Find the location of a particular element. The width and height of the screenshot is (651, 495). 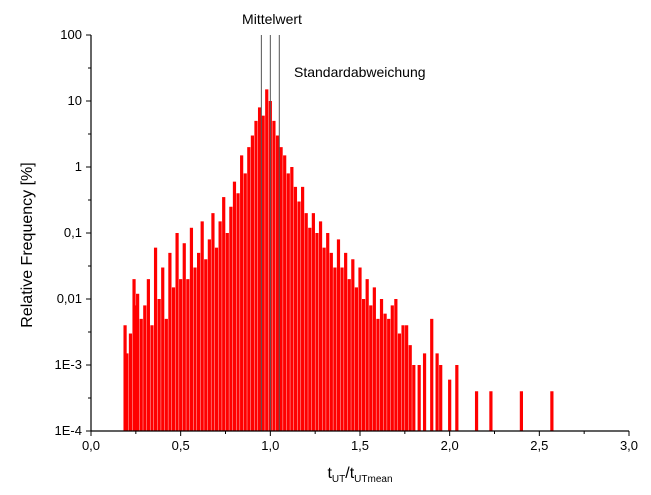

y-tick-label: 1 is located at coordinates (78, 166).